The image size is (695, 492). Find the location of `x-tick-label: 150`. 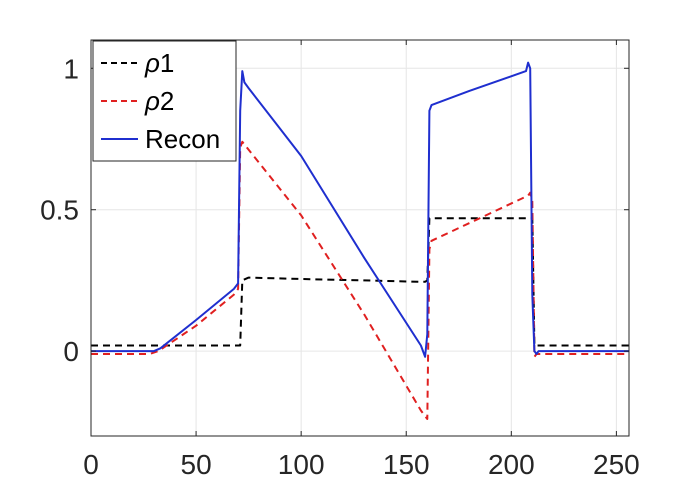

x-tick-label: 150 is located at coordinates (406, 464).